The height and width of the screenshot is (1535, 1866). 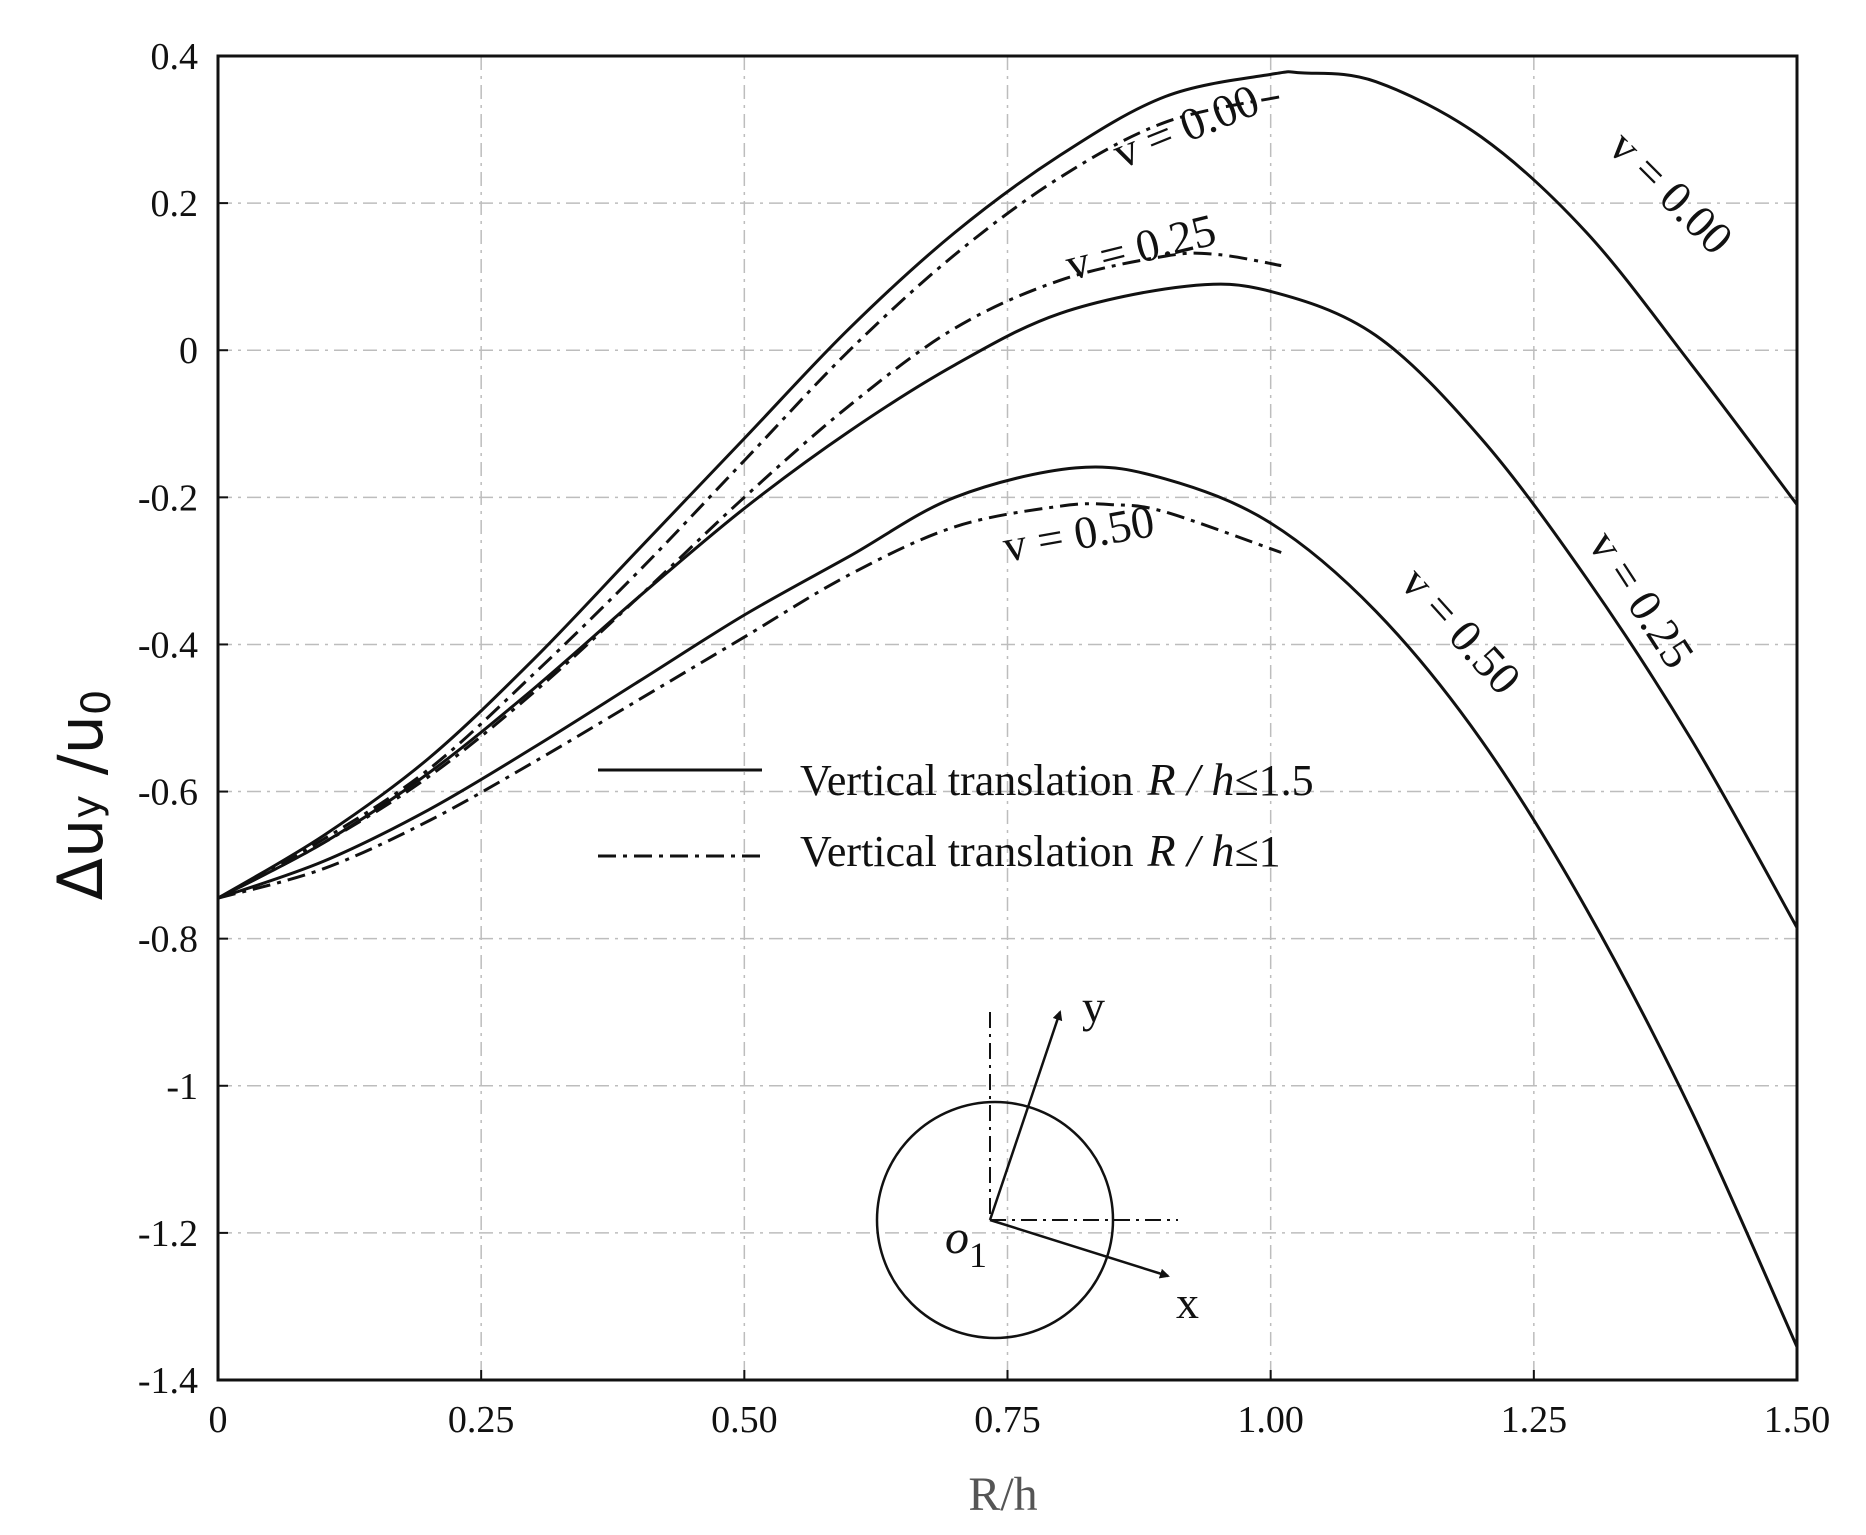 I want to click on x-tick-label-3: 0.75, so click(x=1007, y=1420).